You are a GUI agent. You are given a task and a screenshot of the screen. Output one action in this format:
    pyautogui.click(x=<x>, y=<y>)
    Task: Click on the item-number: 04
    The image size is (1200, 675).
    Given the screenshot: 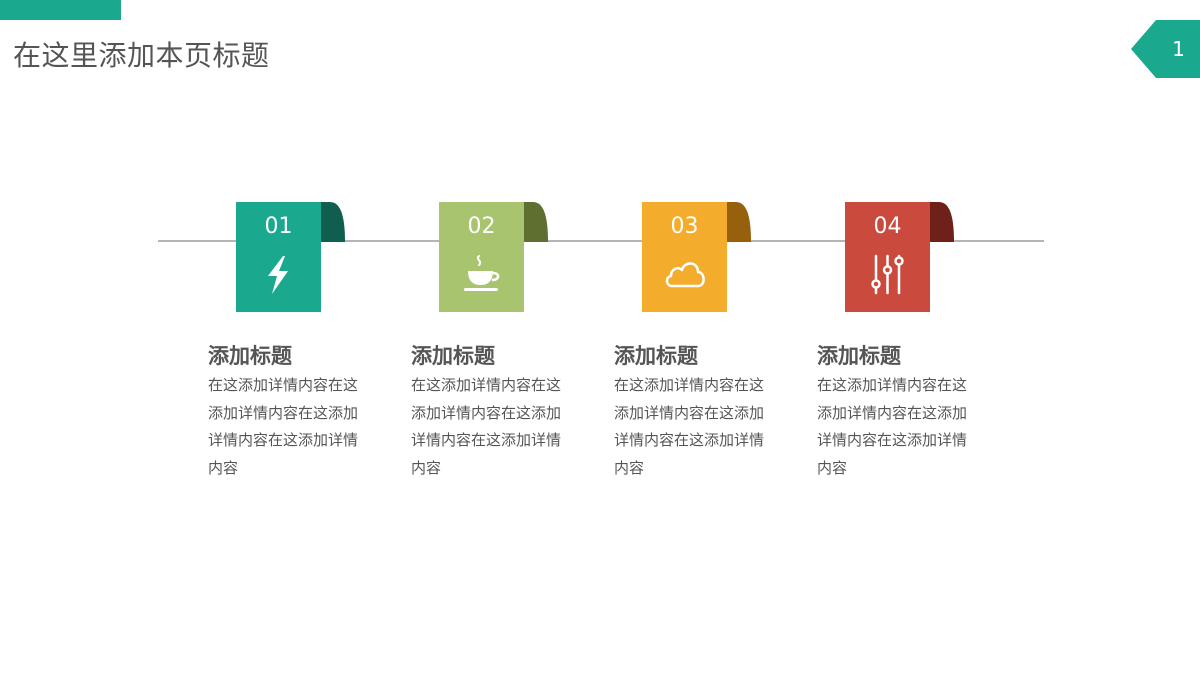 What is the action you would take?
    pyautogui.click(x=887, y=226)
    